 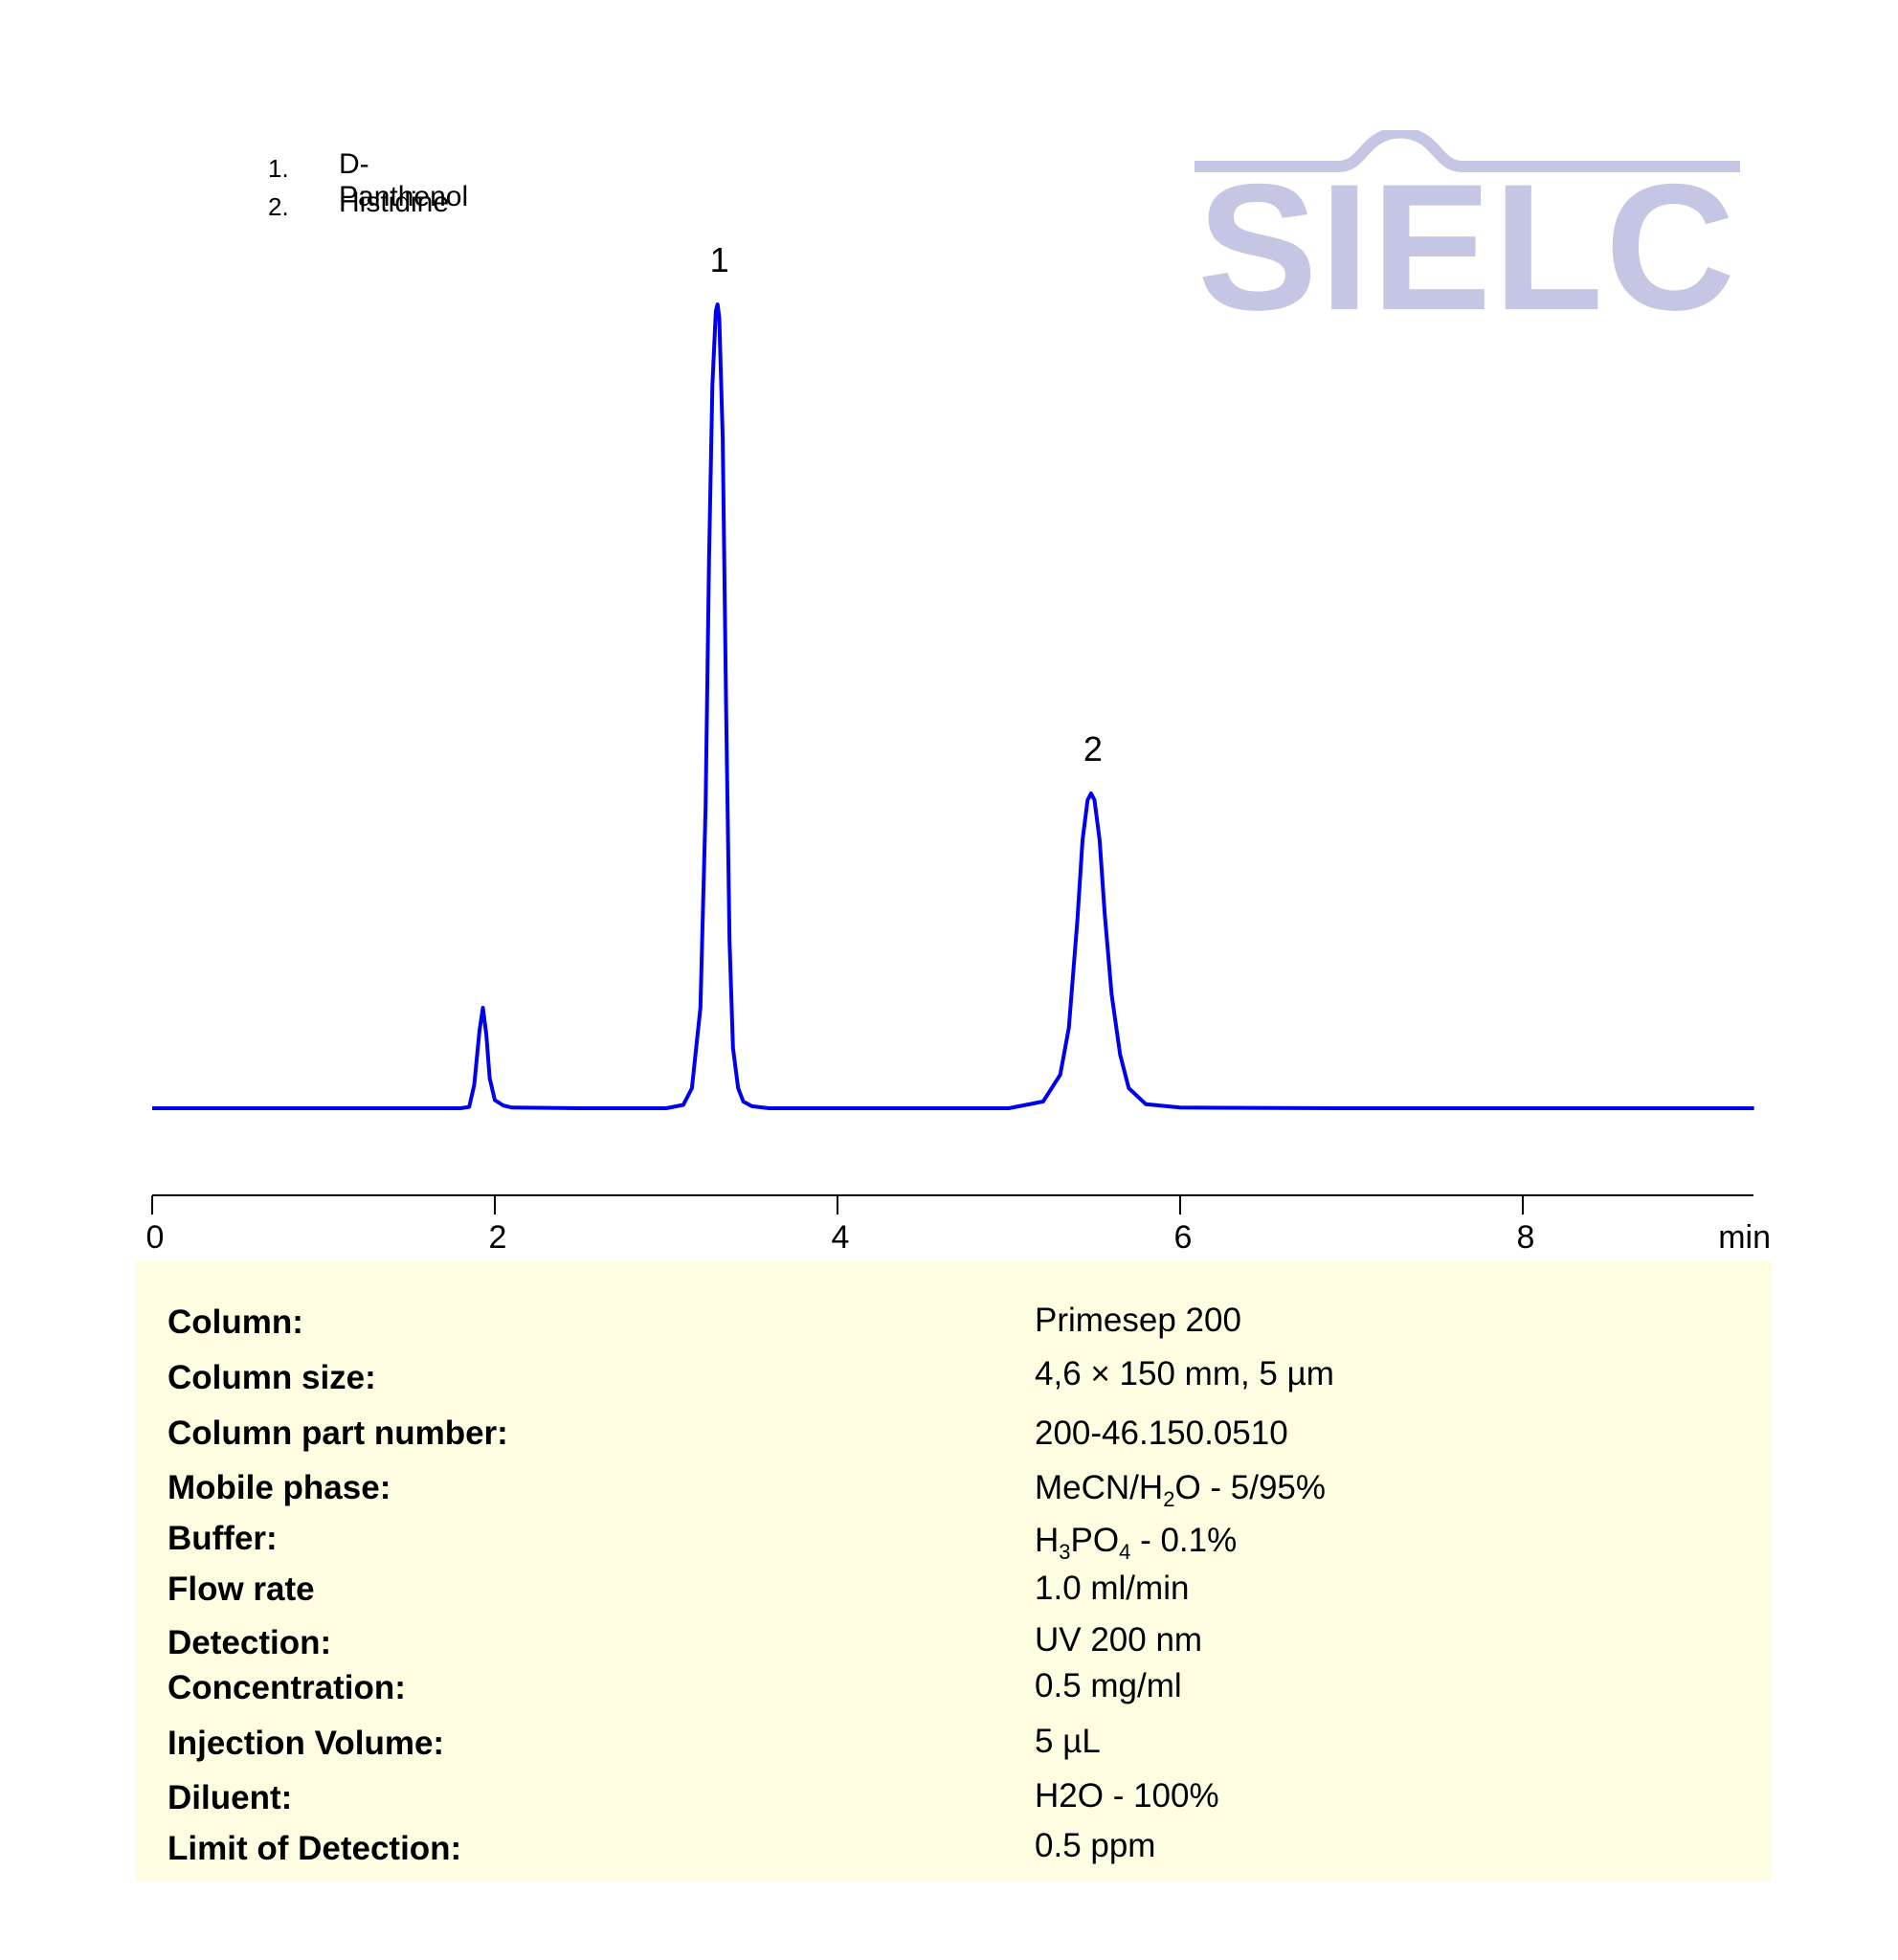 I want to click on x-tick-label: 6, so click(x=1183, y=1238).